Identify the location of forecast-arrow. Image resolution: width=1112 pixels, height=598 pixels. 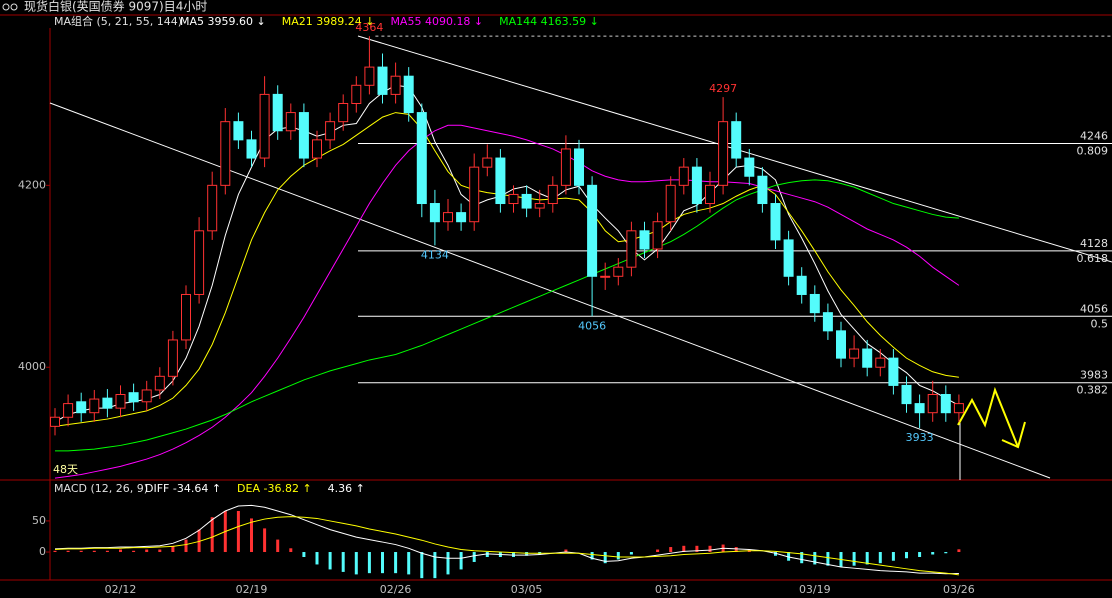
(991, 417).